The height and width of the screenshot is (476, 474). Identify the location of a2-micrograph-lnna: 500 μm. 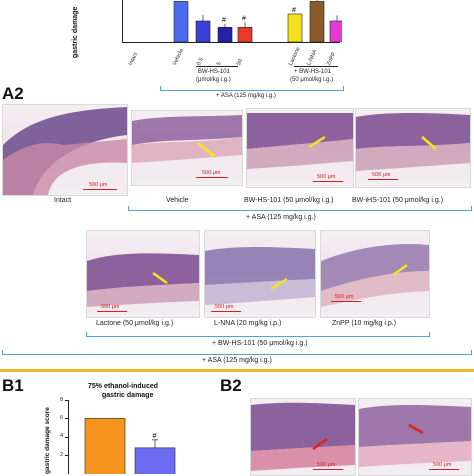
(260, 274).